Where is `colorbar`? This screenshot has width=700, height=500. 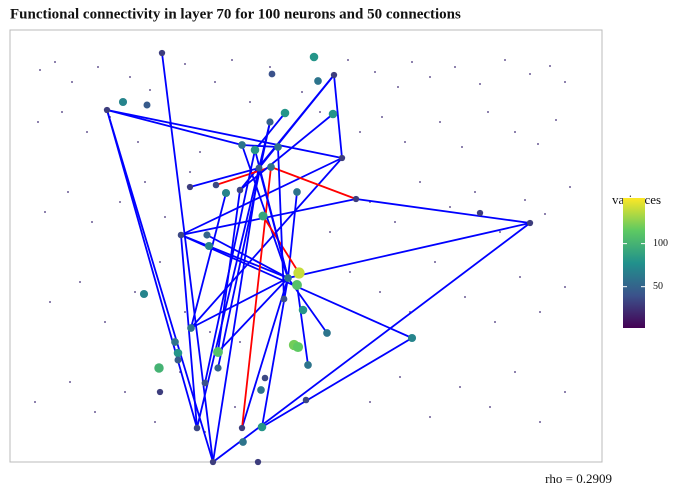 colorbar is located at coordinates (634, 263).